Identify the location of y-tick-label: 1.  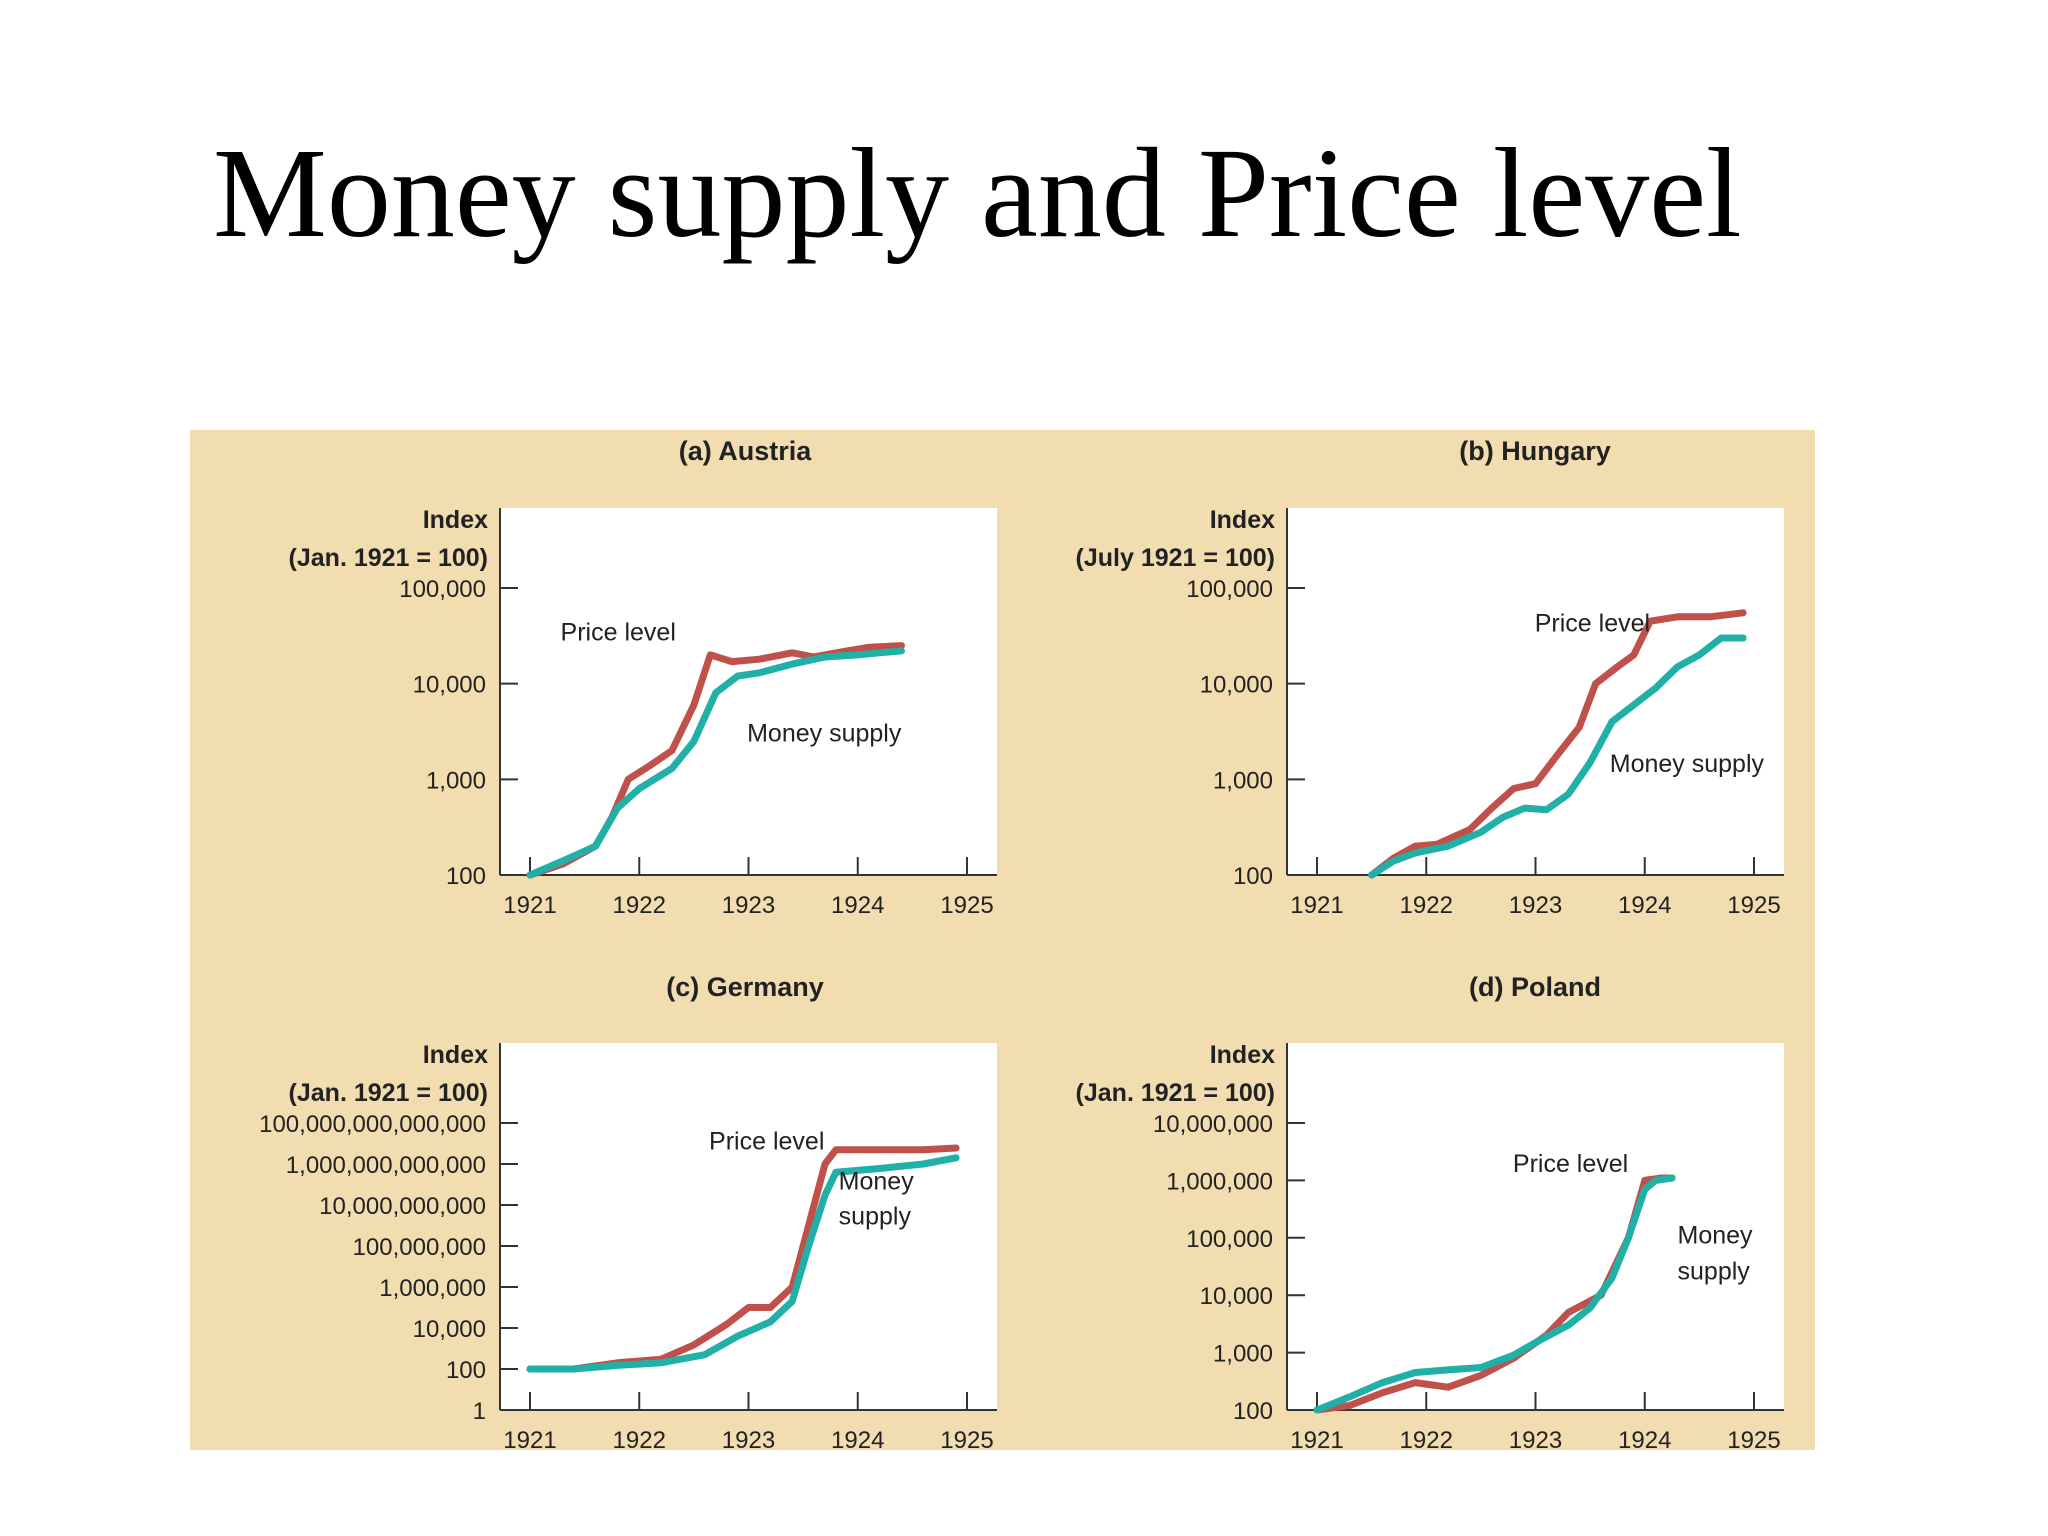
(479, 1411).